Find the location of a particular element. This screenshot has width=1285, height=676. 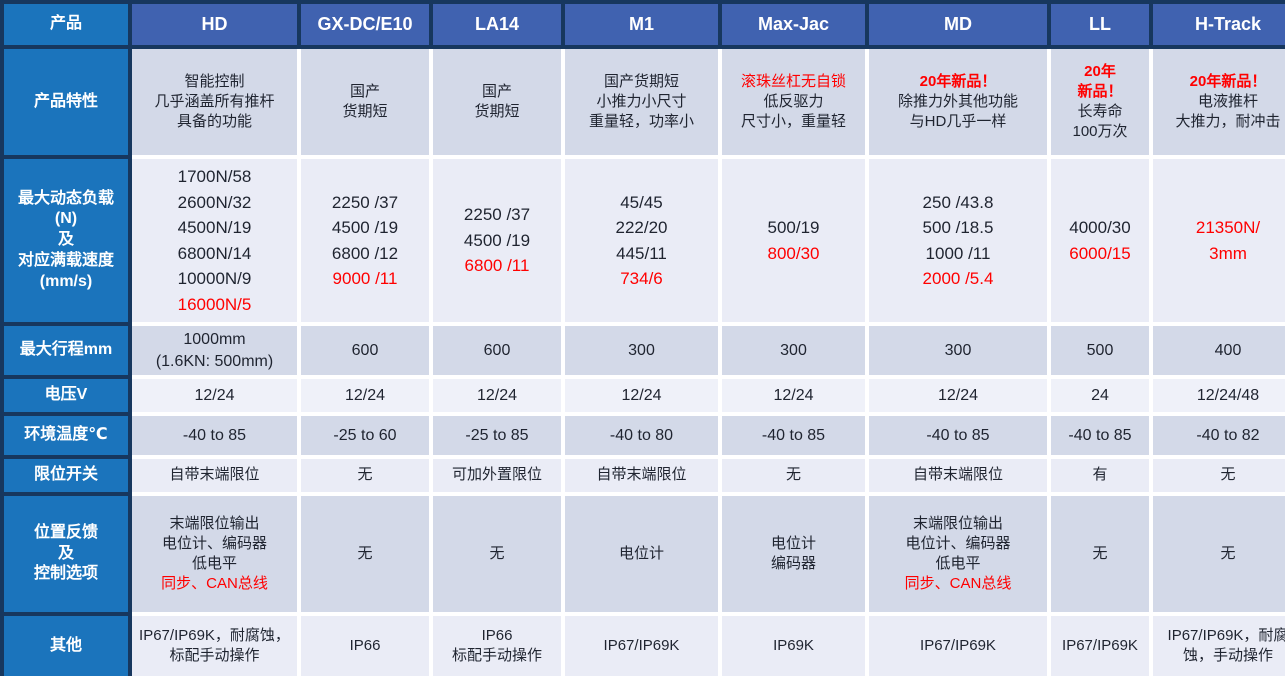

cell-line: 21350N/ is located at coordinates (1228, 227).